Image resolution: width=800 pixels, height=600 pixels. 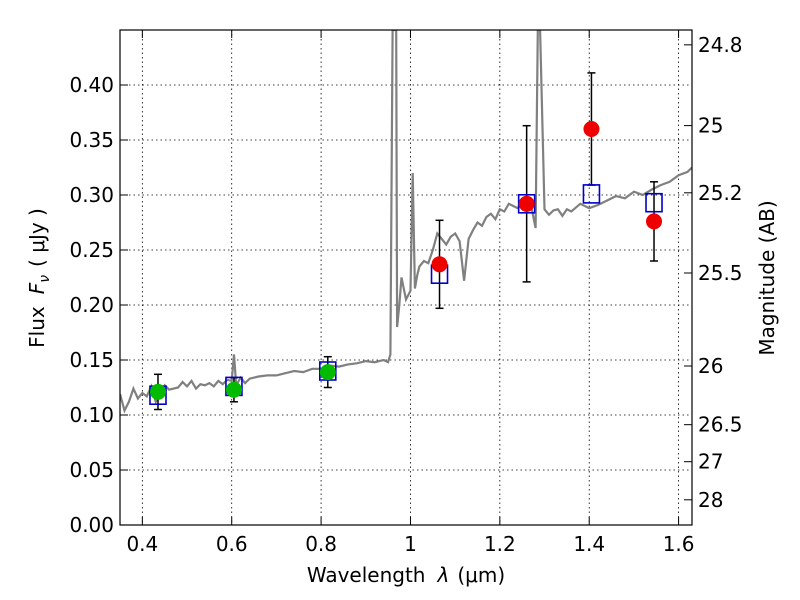 What do you see at coordinates (410, 544) in the screenshot?
I see `x-tick-label: 1` at bounding box center [410, 544].